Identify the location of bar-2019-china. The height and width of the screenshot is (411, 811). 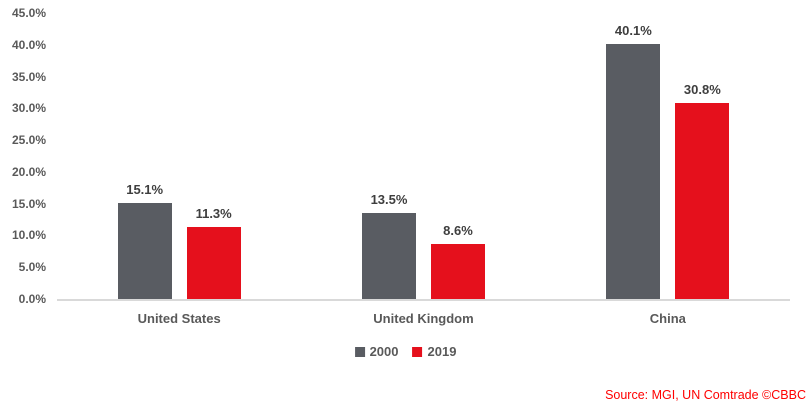
(702, 201).